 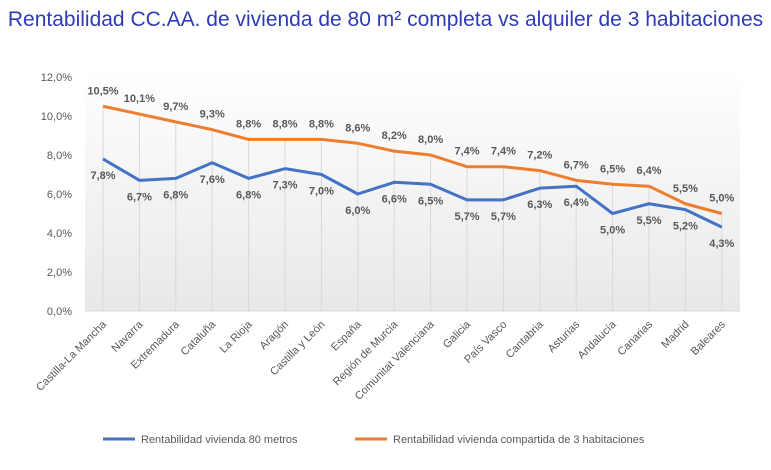 I want to click on y-tick-label: 12,0%, so click(x=56, y=78).